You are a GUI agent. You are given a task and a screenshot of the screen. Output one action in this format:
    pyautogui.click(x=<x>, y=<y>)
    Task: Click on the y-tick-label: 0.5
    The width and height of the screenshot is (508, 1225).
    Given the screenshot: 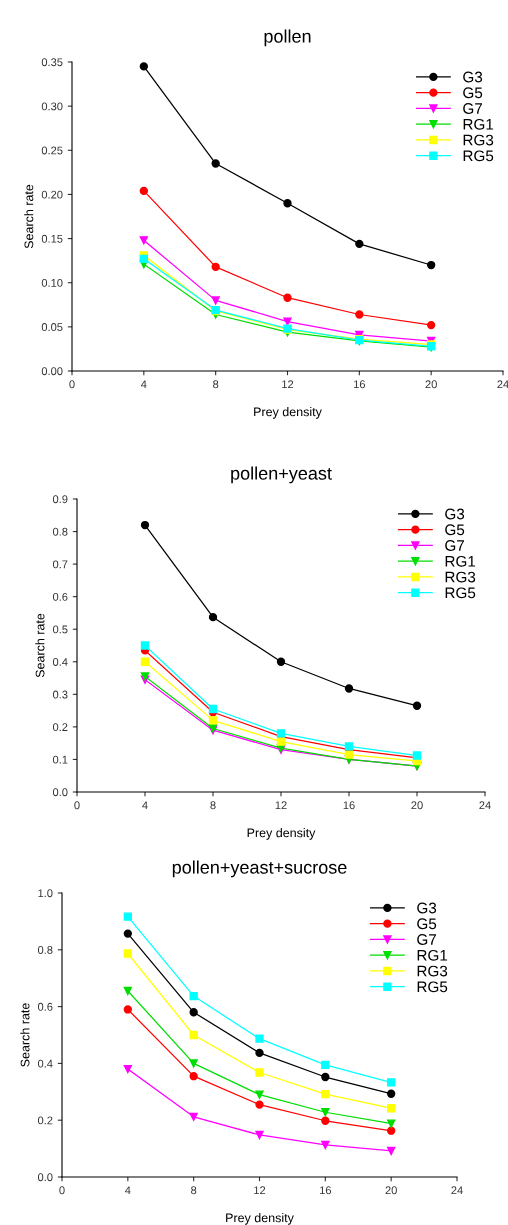 What is the action you would take?
    pyautogui.click(x=60, y=629)
    